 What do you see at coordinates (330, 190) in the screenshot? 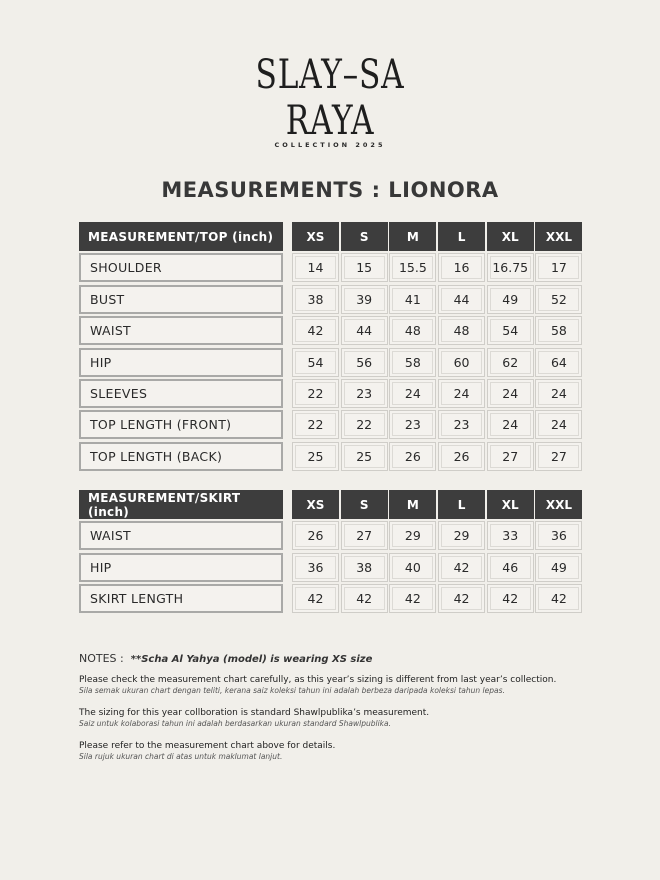
I see `page-title: MEASUREMENTS : LIONORA` at bounding box center [330, 190].